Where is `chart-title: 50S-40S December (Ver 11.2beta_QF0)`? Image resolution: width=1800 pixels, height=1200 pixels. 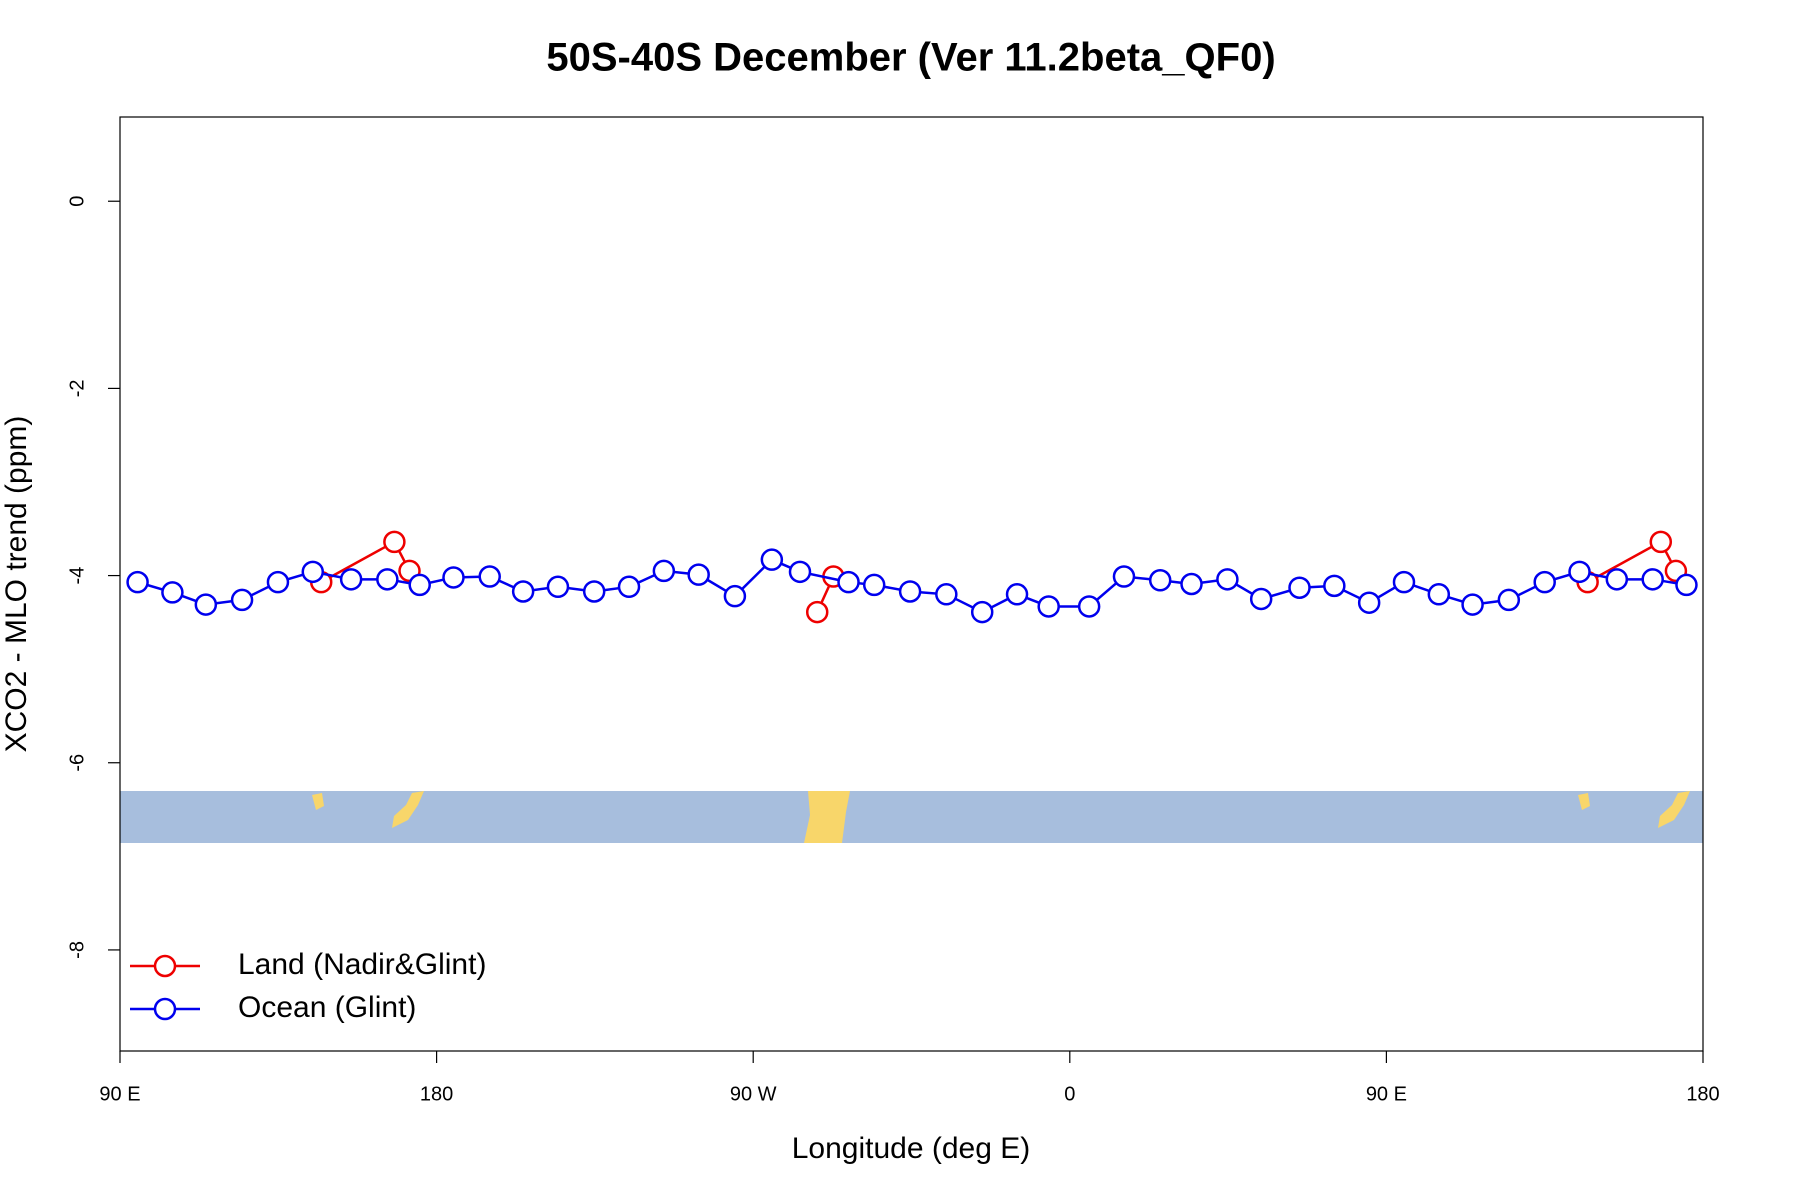
chart-title: 50S-40S December (Ver 11.2beta_QF0) is located at coordinates (910, 58).